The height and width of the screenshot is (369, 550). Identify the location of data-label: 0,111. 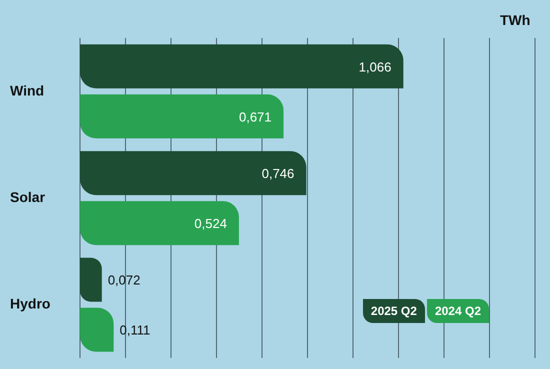
(135, 330).